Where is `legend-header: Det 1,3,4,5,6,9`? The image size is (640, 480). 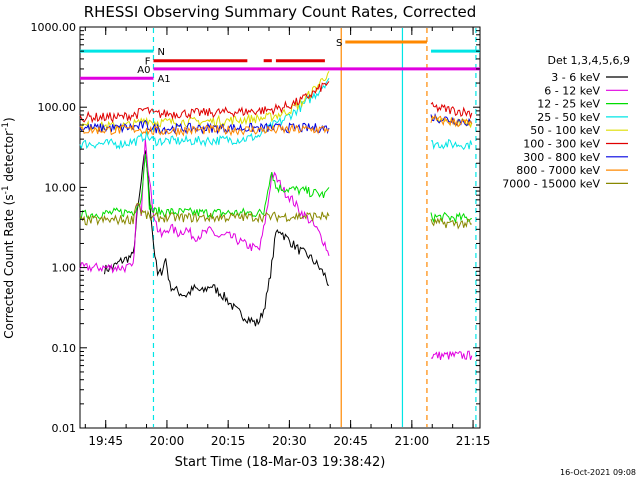 legend-header: Det 1,3,4,5,6,9 is located at coordinates (588, 60).